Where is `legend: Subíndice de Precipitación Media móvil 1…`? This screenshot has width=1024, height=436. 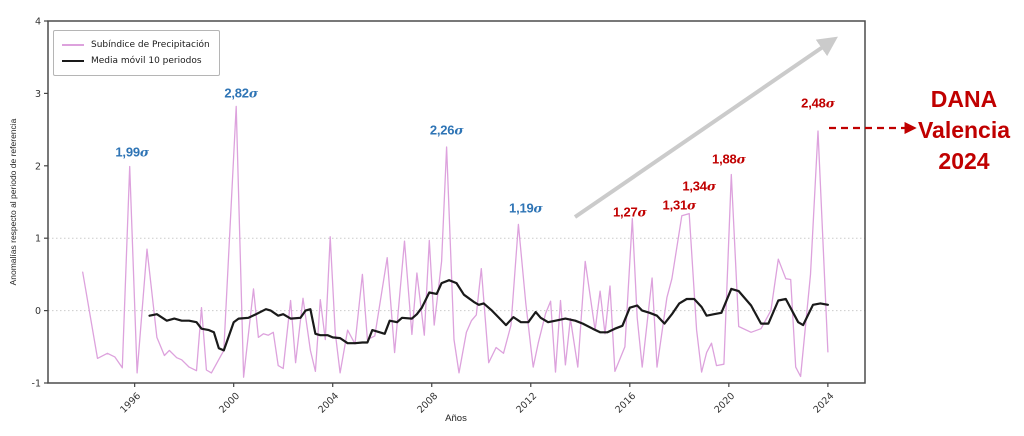 legend: Subíndice de Precipitación Media móvil 1… is located at coordinates (136, 53).